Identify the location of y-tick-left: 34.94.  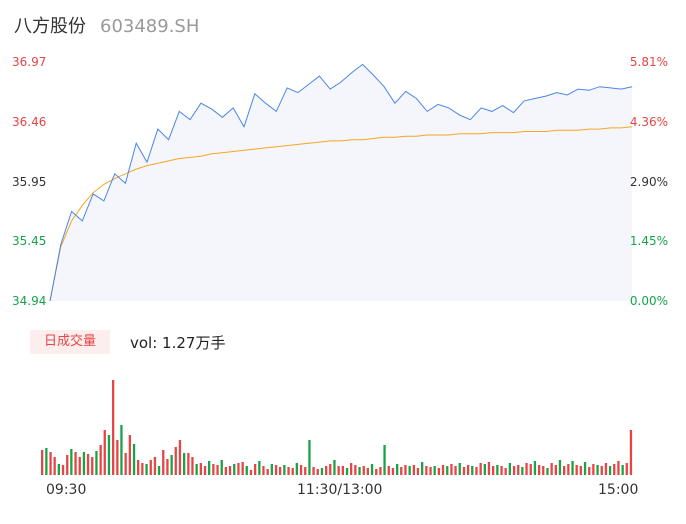
(29, 301).